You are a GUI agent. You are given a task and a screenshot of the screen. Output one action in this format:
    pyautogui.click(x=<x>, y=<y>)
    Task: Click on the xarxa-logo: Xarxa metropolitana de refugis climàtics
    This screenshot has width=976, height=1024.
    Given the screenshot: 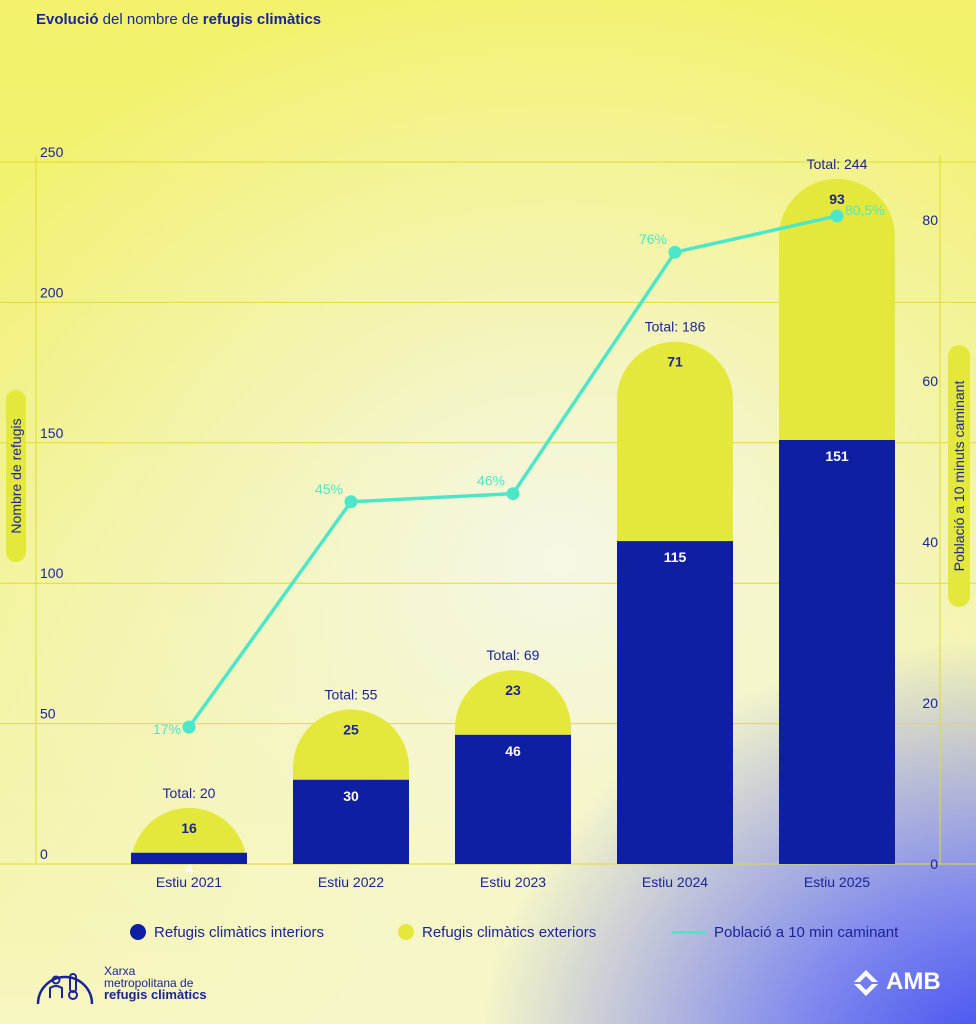 What is the action you would take?
    pyautogui.click(x=120, y=983)
    